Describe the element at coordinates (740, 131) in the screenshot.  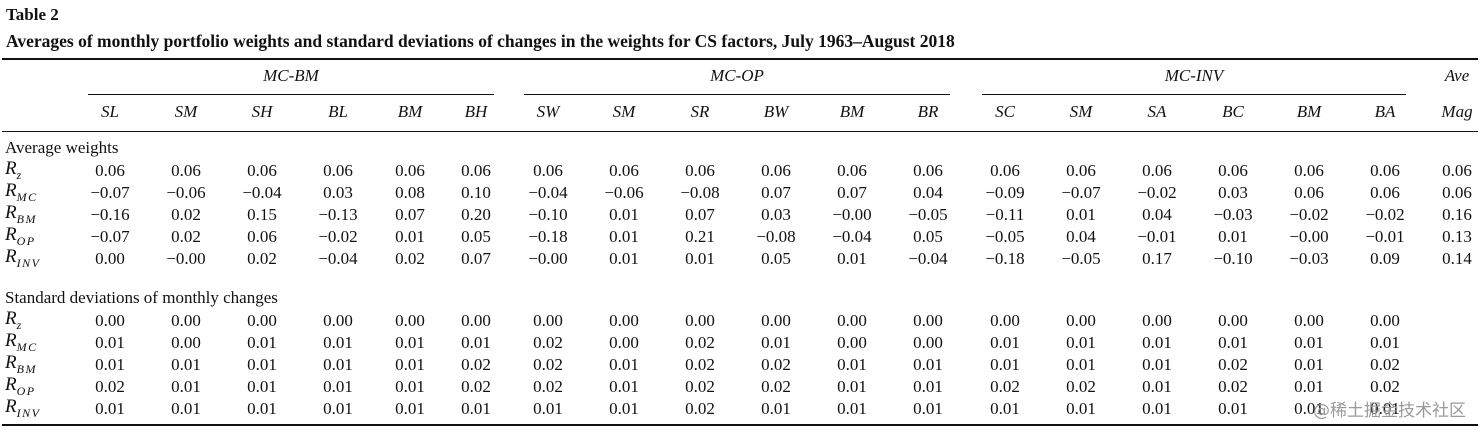
I see `header-rule` at that location.